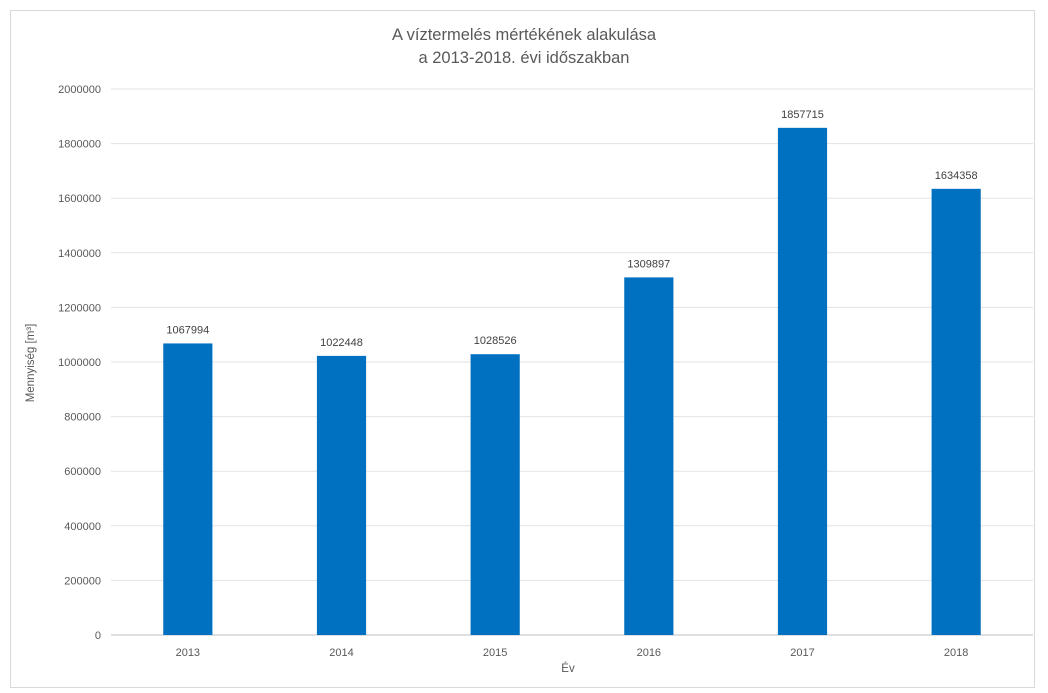 The image size is (1048, 693). I want to click on y-tick-label: 800000, so click(82, 418).